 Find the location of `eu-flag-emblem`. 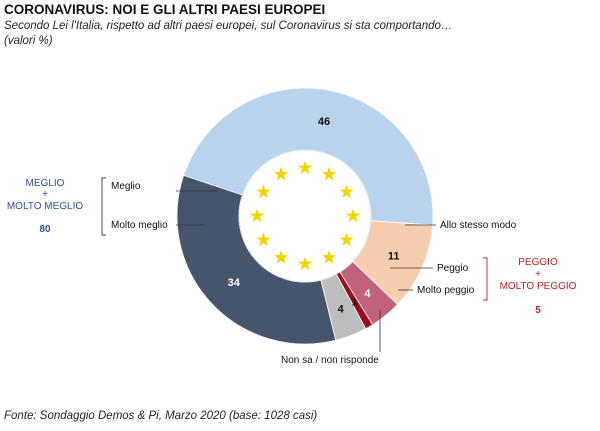

eu-flag-emblem is located at coordinates (305, 216).